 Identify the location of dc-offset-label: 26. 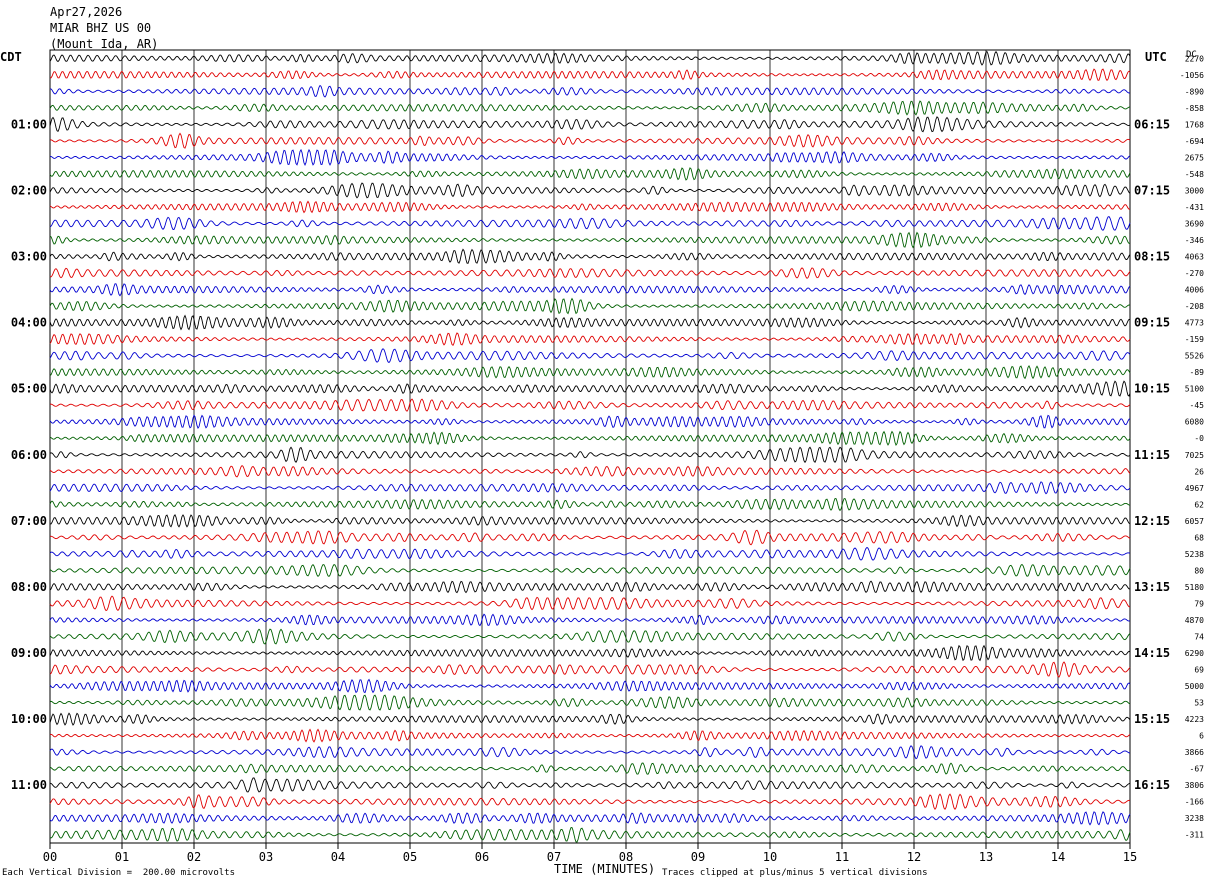
(1199, 471).